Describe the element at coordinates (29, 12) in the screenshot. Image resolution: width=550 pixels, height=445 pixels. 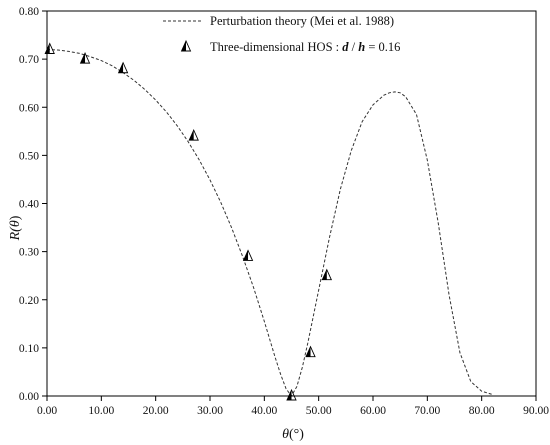
I see `y-tick-label: 0.80` at that location.